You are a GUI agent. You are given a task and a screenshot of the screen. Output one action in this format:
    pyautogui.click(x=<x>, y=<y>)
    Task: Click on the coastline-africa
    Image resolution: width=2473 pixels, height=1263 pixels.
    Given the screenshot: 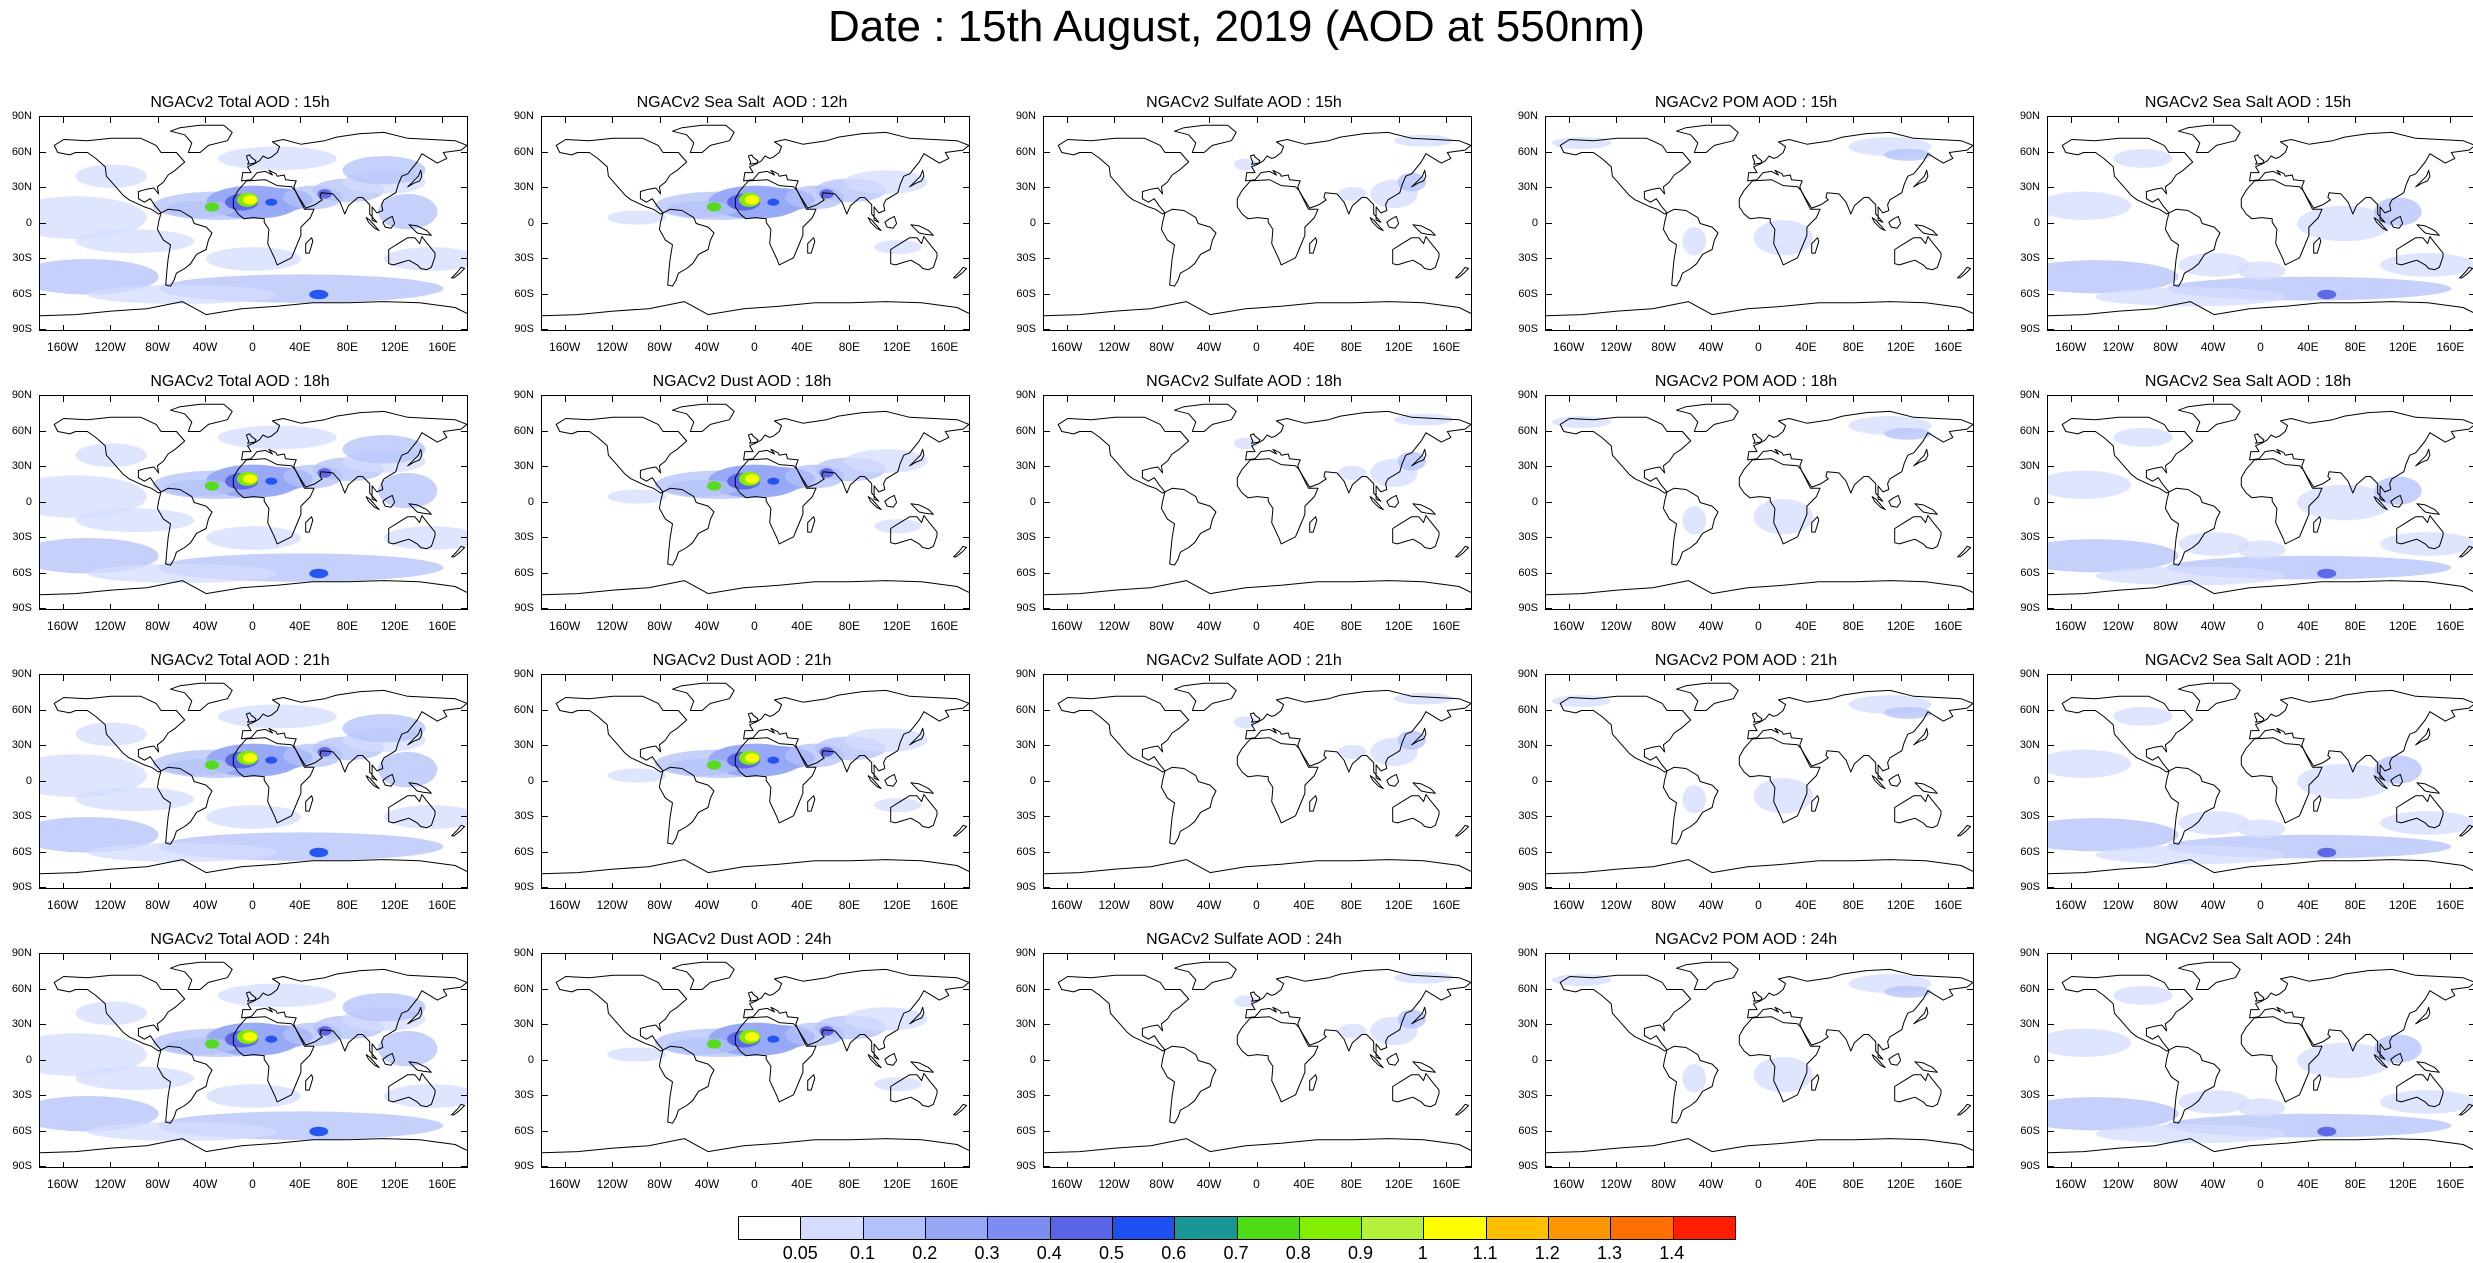 What is the action you would take?
    pyautogui.click(x=775, y=222)
    